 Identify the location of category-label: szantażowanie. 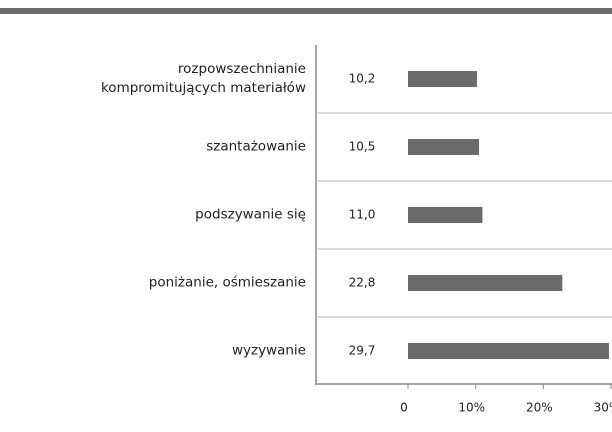
(256, 146).